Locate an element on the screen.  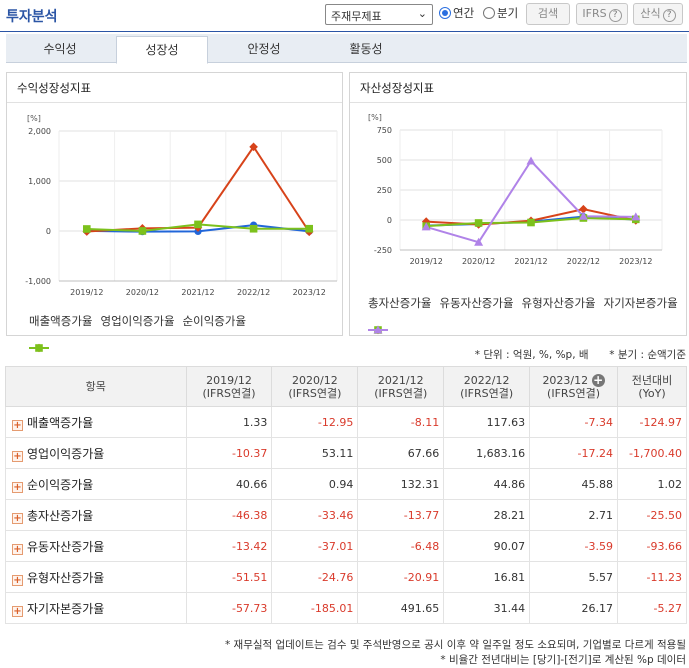
series-line is located at coordinates (530, 201).